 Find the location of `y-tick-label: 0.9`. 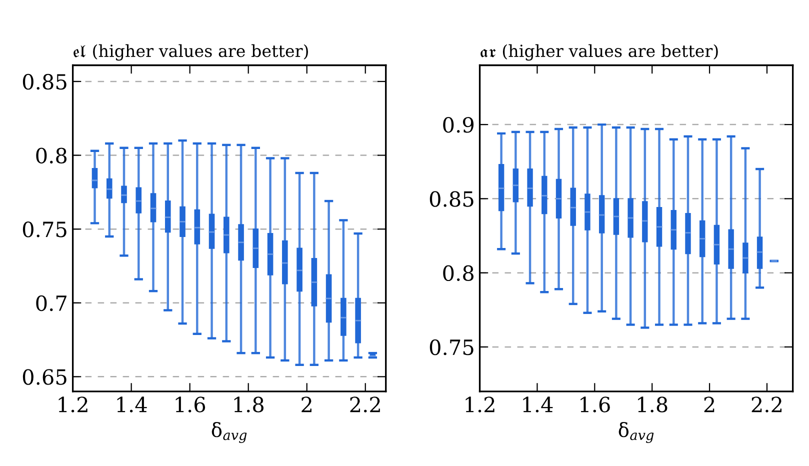

y-tick-label: 0.9 is located at coordinates (458, 125).